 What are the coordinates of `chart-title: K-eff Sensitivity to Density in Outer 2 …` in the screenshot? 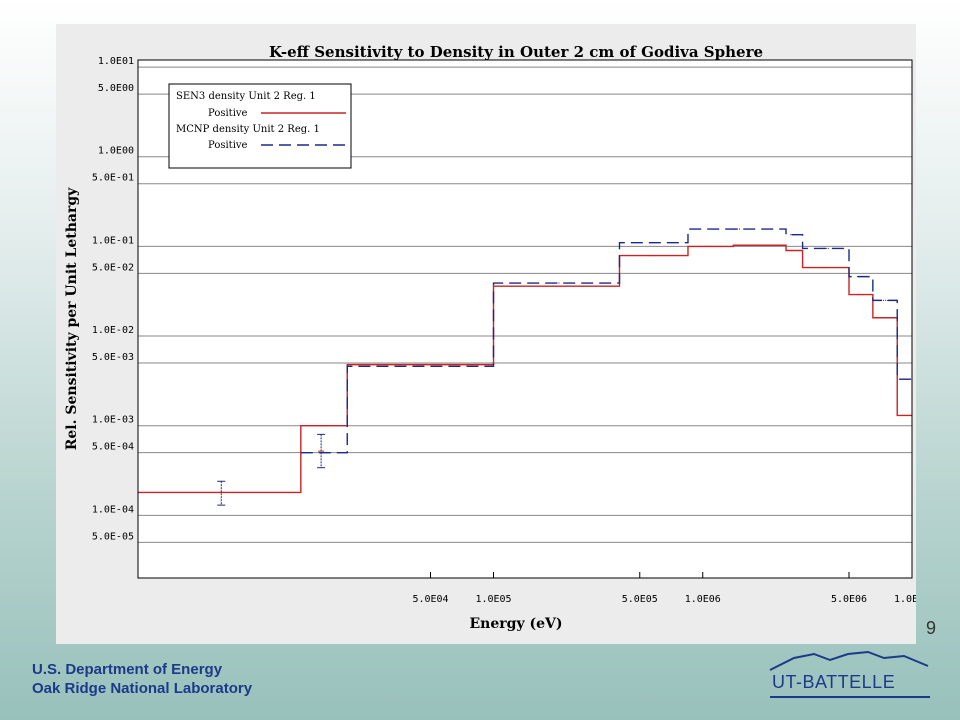 It's located at (516, 52).